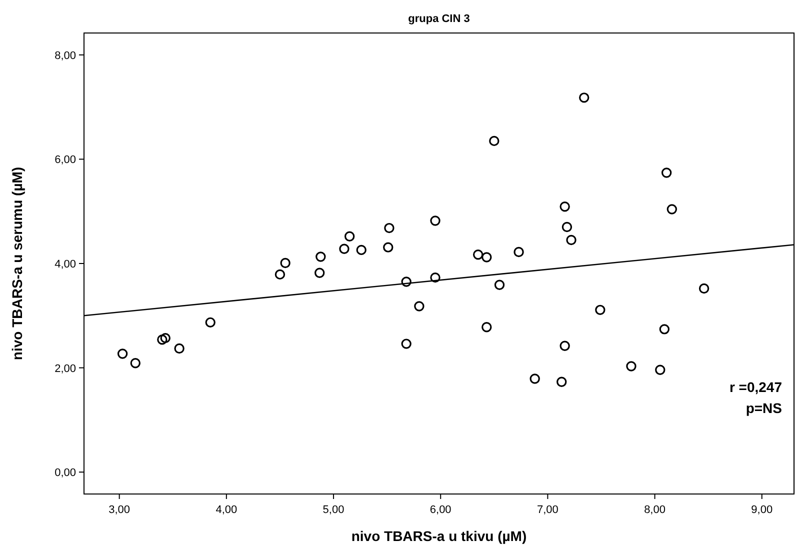 The width and height of the screenshot is (795, 552). I want to click on x-tick-label: 3,00, so click(119, 510).